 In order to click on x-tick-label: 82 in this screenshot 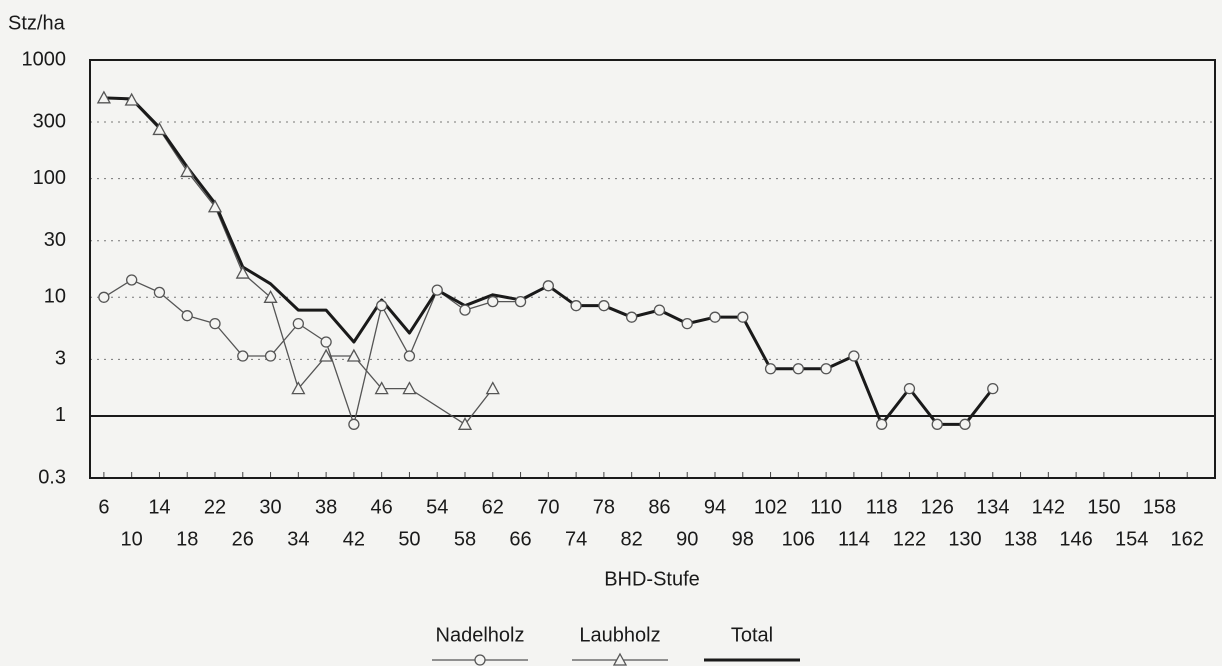, I will do `click(632, 539)`.